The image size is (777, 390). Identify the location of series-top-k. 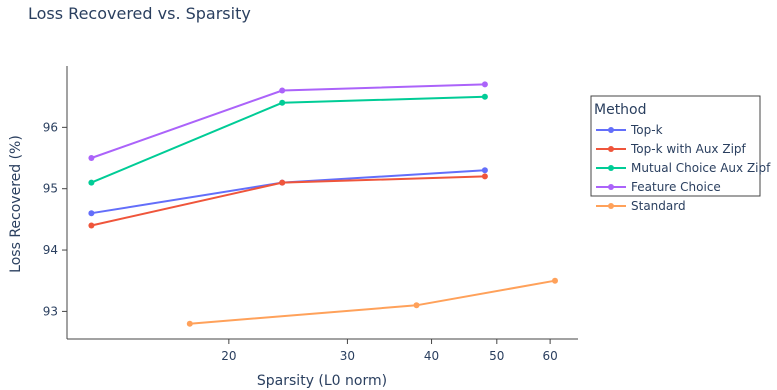
(288, 192).